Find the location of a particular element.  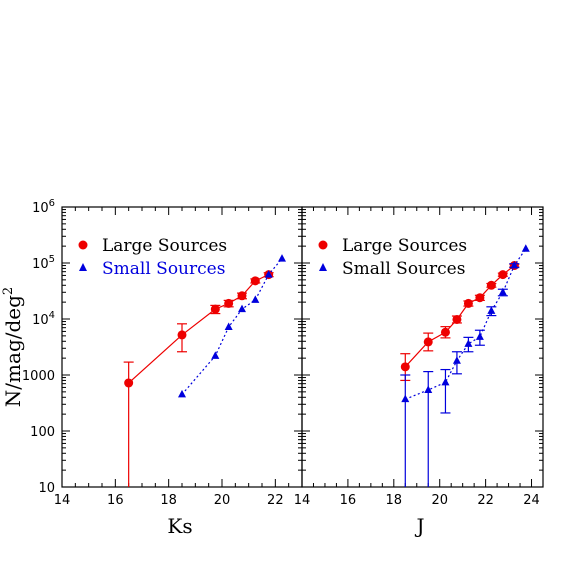

x-axis-label: Ks is located at coordinates (179, 526).